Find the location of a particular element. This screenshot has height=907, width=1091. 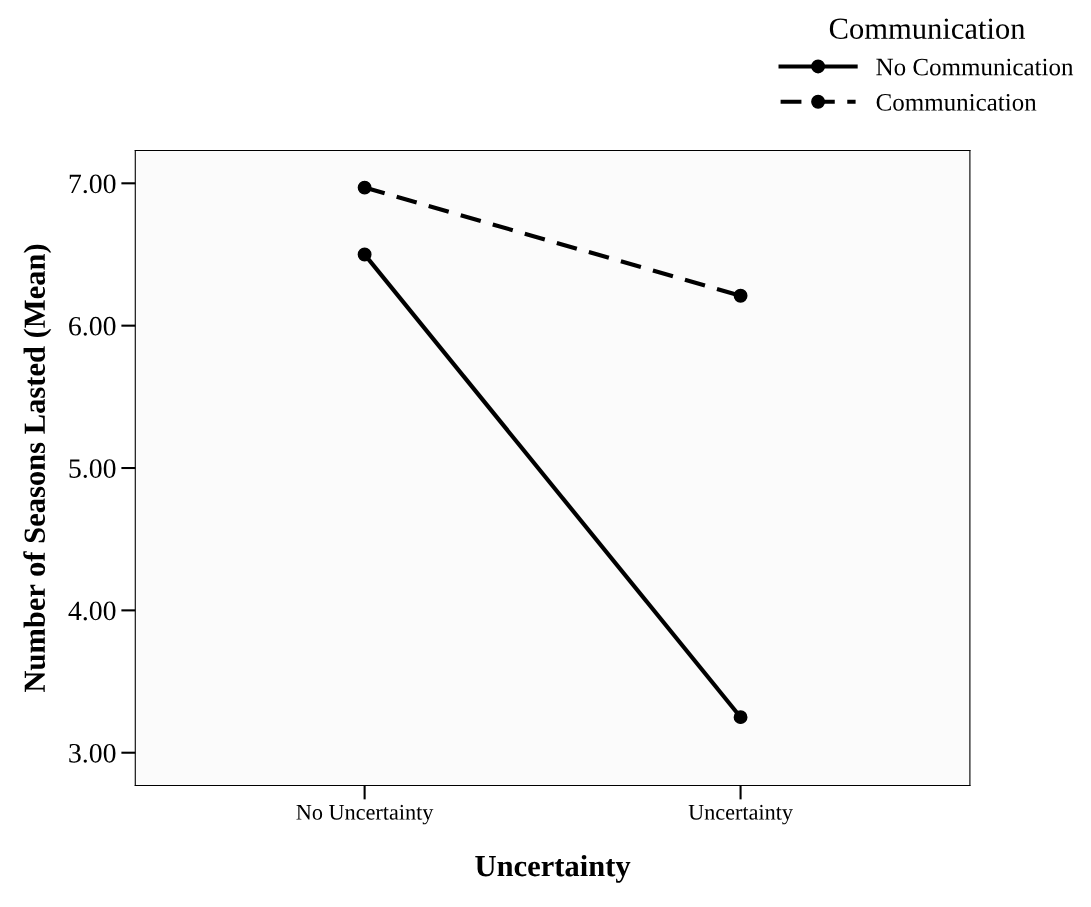

y-tick-label: 5.00 is located at coordinates (92, 469).